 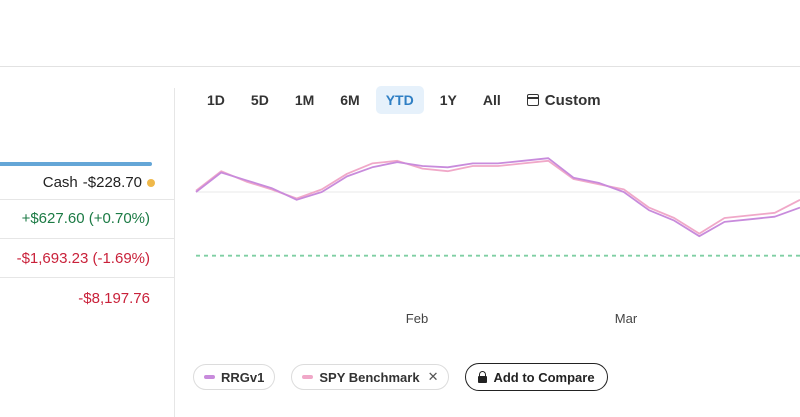 What do you see at coordinates (83, 258) in the screenshot?
I see `total-return-value: -$1,693.23 (-1.69%)` at bounding box center [83, 258].